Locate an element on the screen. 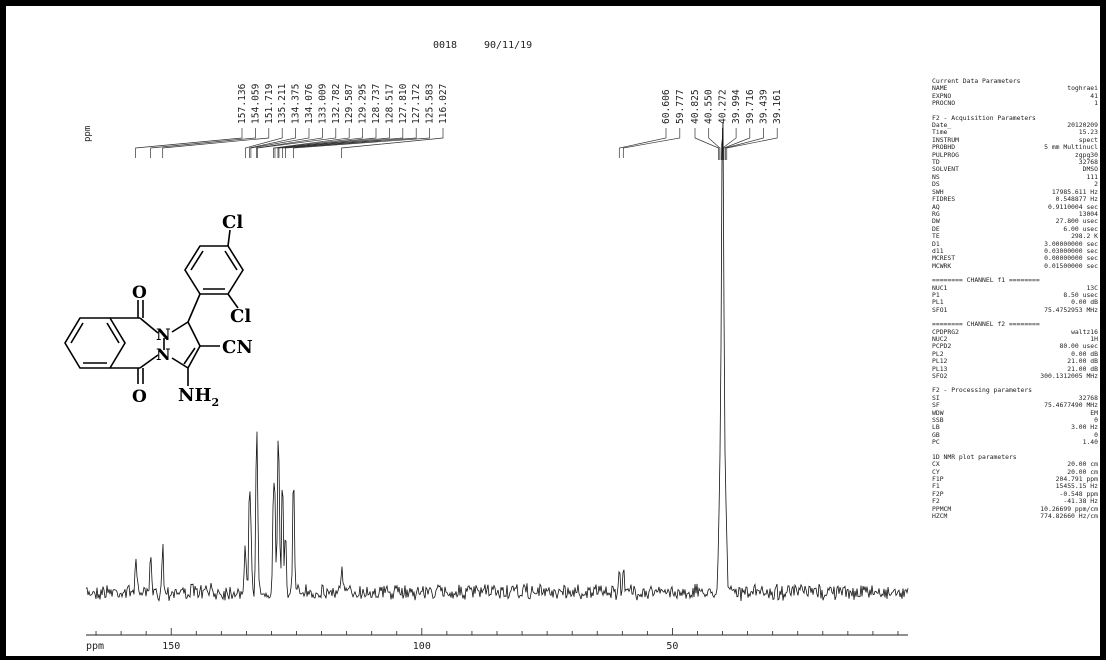  parameter-value: 15455.15 Hz is located at coordinates (1076, 486).